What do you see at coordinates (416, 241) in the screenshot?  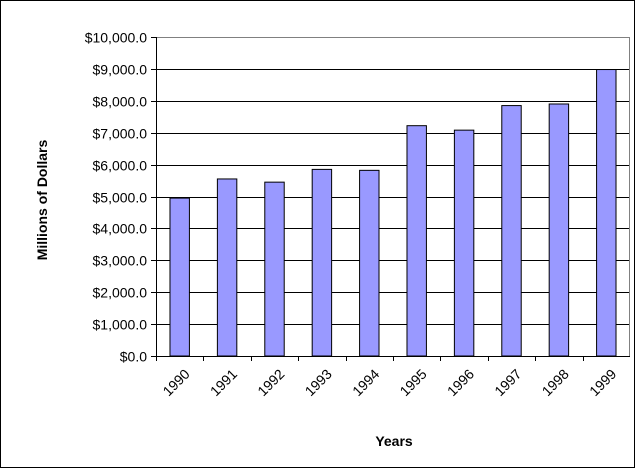 I see `bar-1995` at bounding box center [416, 241].